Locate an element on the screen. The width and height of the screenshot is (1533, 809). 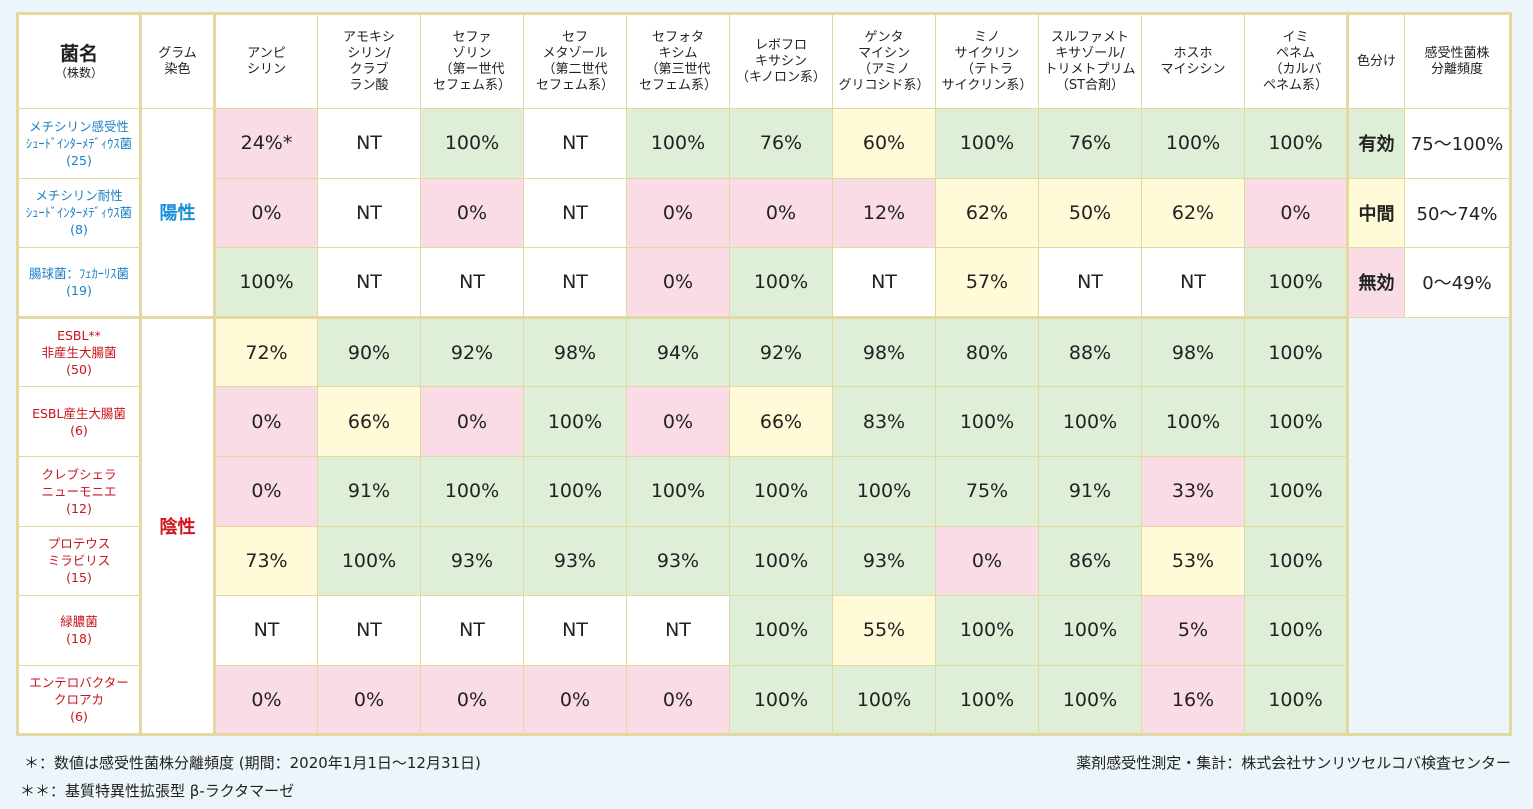
bacteria-name: 緑膿菌 (18) is located at coordinates (79, 630).